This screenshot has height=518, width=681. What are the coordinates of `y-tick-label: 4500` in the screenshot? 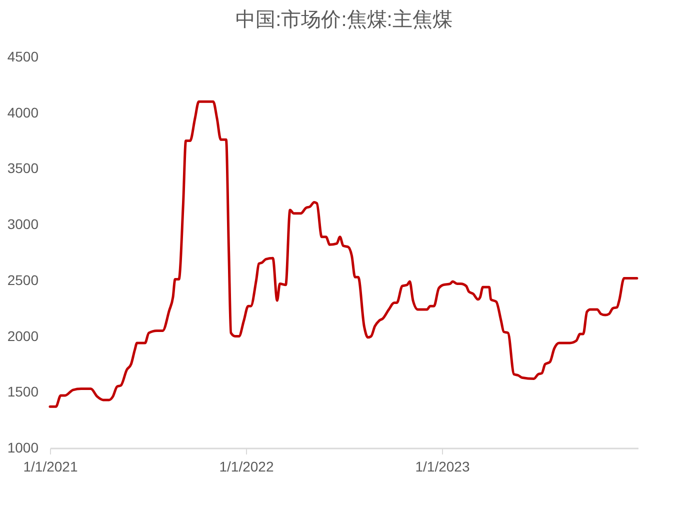 It's located at (23, 56).